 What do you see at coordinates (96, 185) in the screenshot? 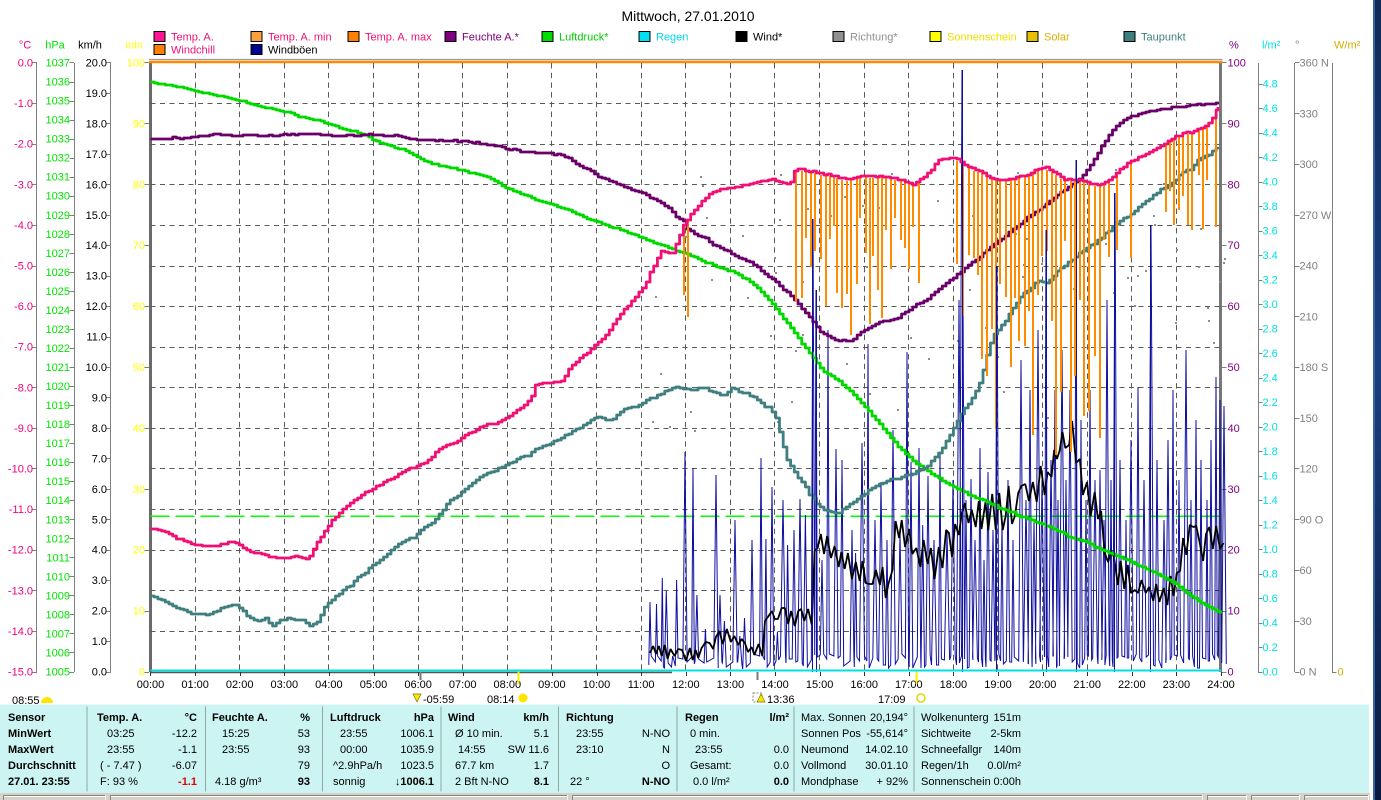
I see `svg-text: 16.0` at bounding box center [96, 185].